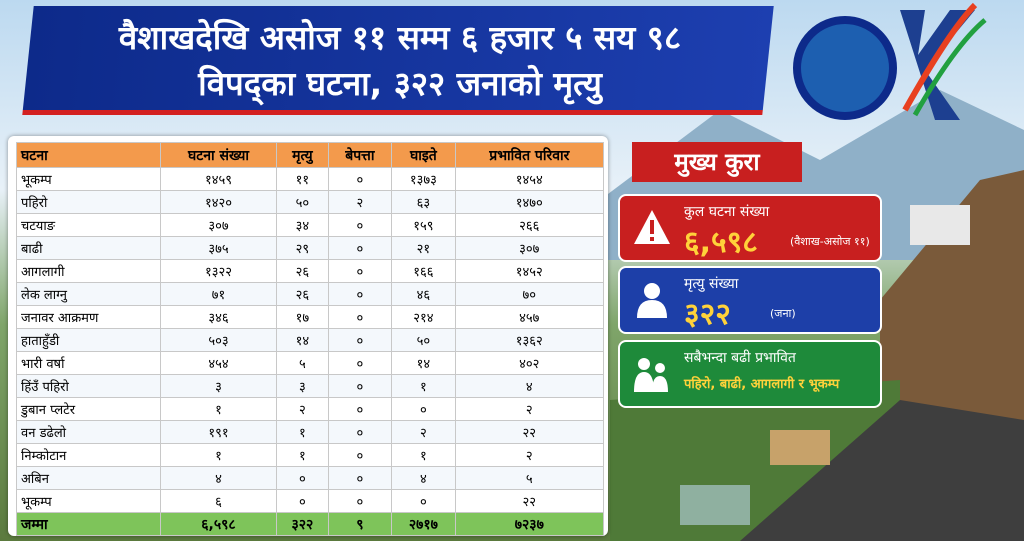 This screenshot has width=1024, height=541. I want to click on total-row: जम्मा ६,५९८ ३२२ ९ २७१७ ७२३७, so click(310, 524).